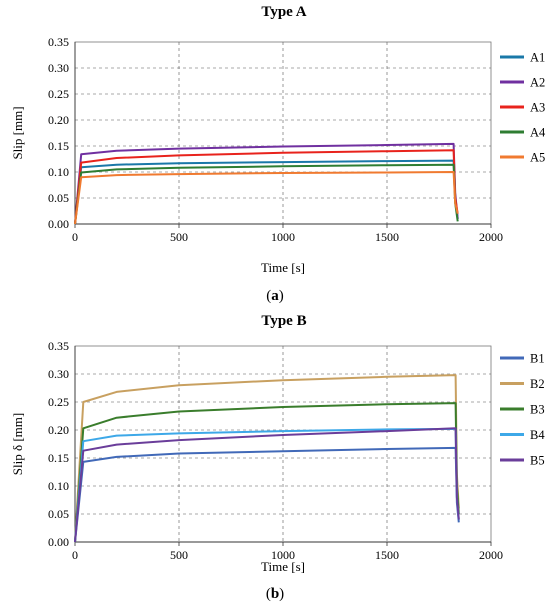 The image size is (550, 605). Describe the element at coordinates (537, 108) in the screenshot. I see `legend-label-a3: A3` at that location.